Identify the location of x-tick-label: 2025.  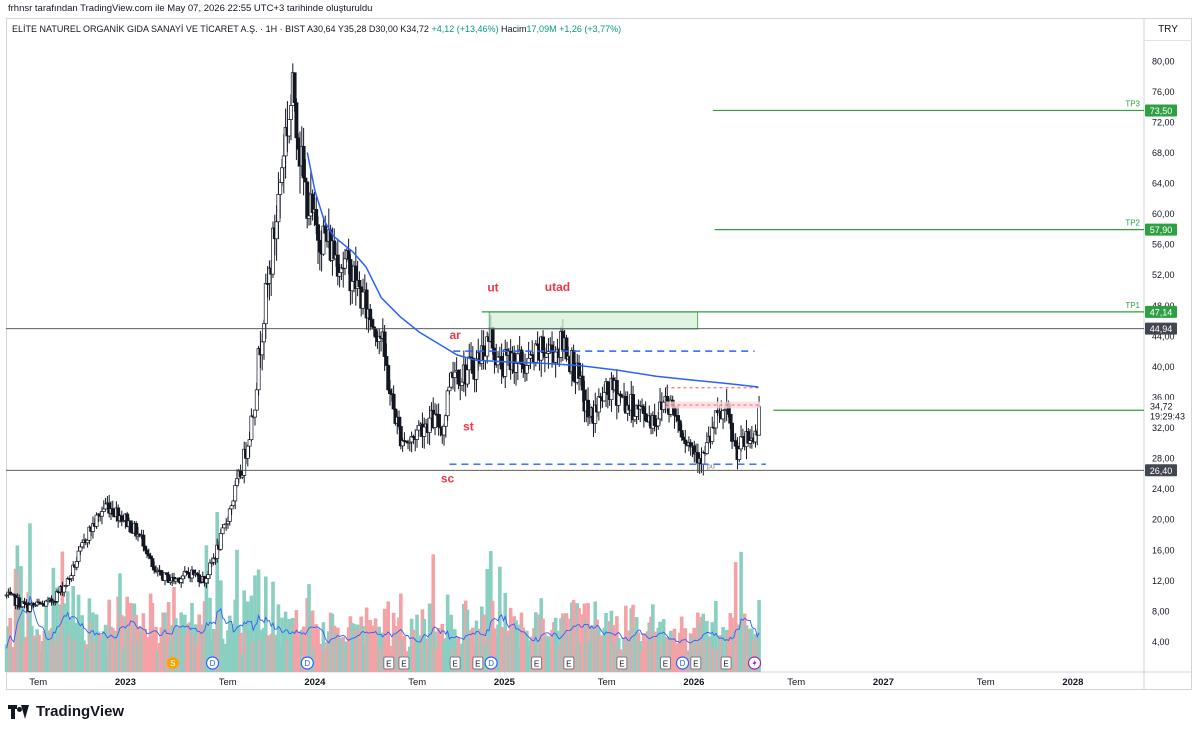
(505, 682).